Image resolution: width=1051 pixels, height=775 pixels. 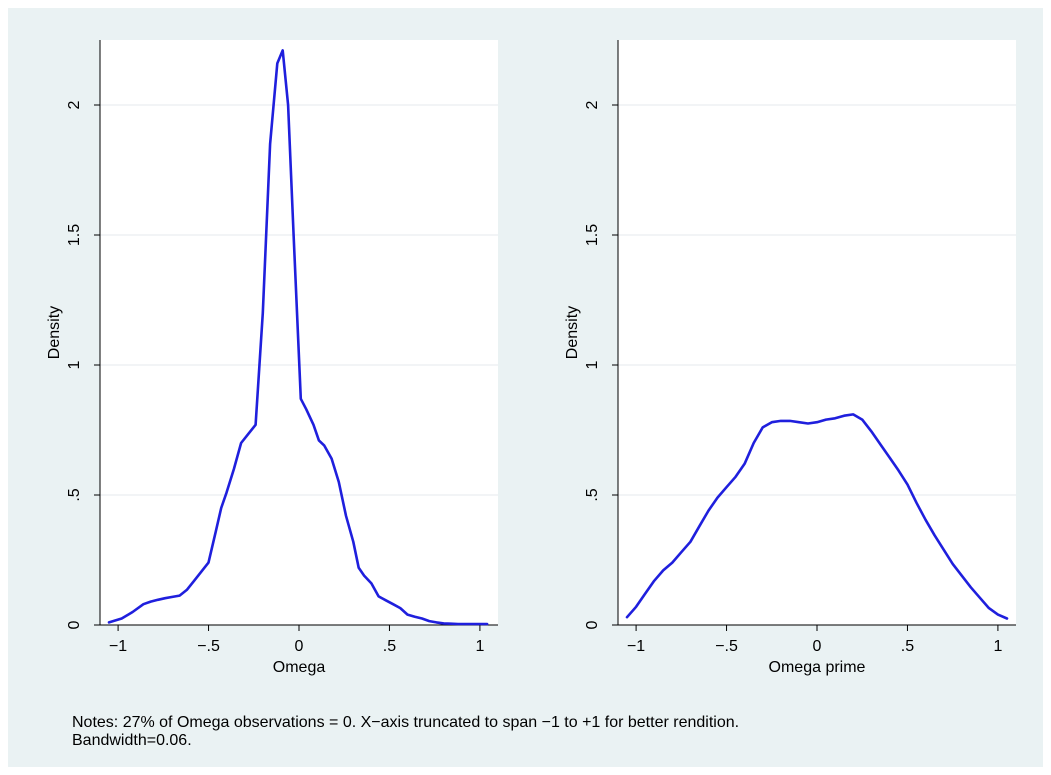 I want to click on y-tick-label-1-4: 2, so click(x=74, y=104).